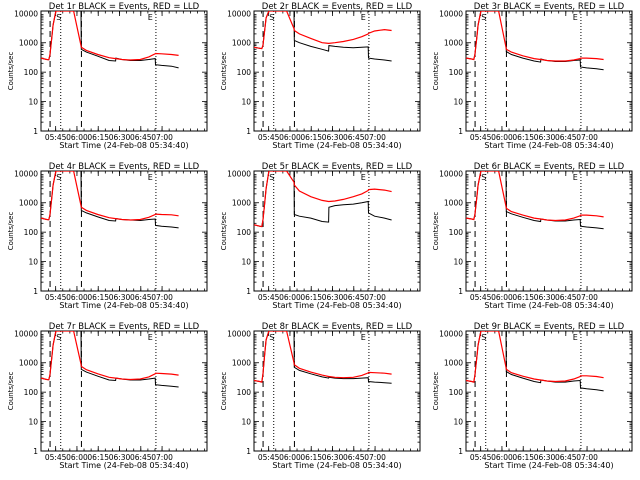 This screenshot has width=640, height=480. Describe the element at coordinates (549, 7) in the screenshot. I see `panel-title: Det 3r BLACK = Events, RED = LLD` at that location.